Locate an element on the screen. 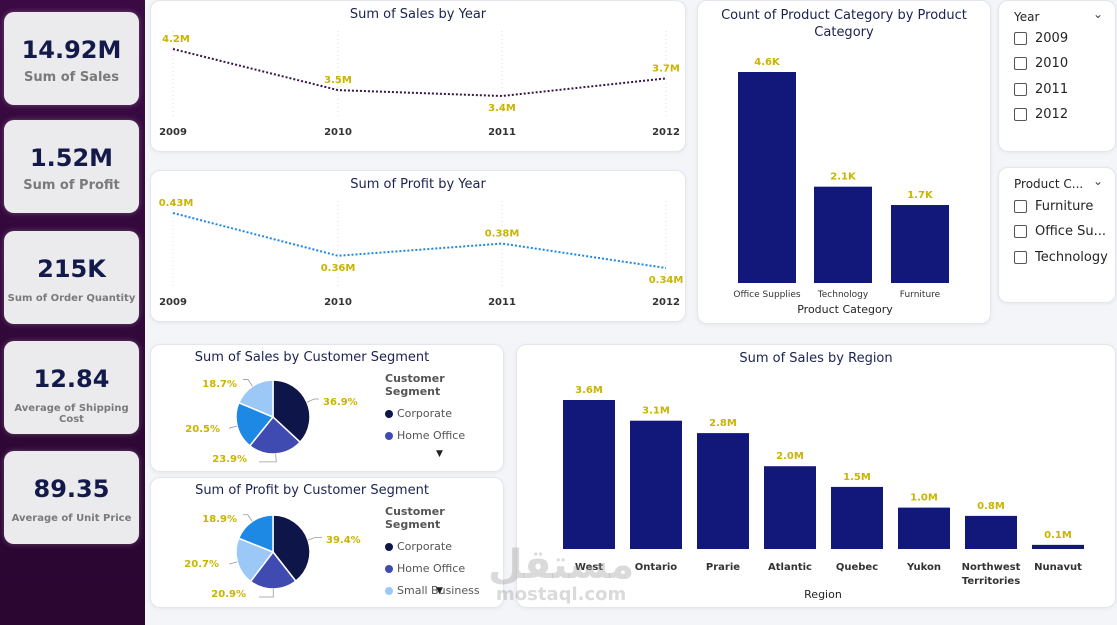 The image size is (1117, 625). slicer-option-furniture: Furniture is located at coordinates (1053, 206).